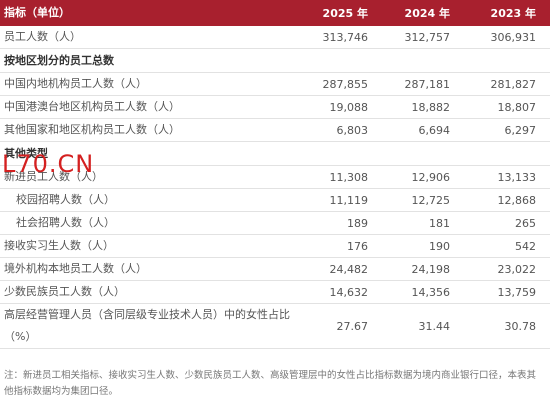 The width and height of the screenshot is (550, 405). What do you see at coordinates (517, 107) in the screenshot?
I see `cell: 18,807` at bounding box center [517, 107].